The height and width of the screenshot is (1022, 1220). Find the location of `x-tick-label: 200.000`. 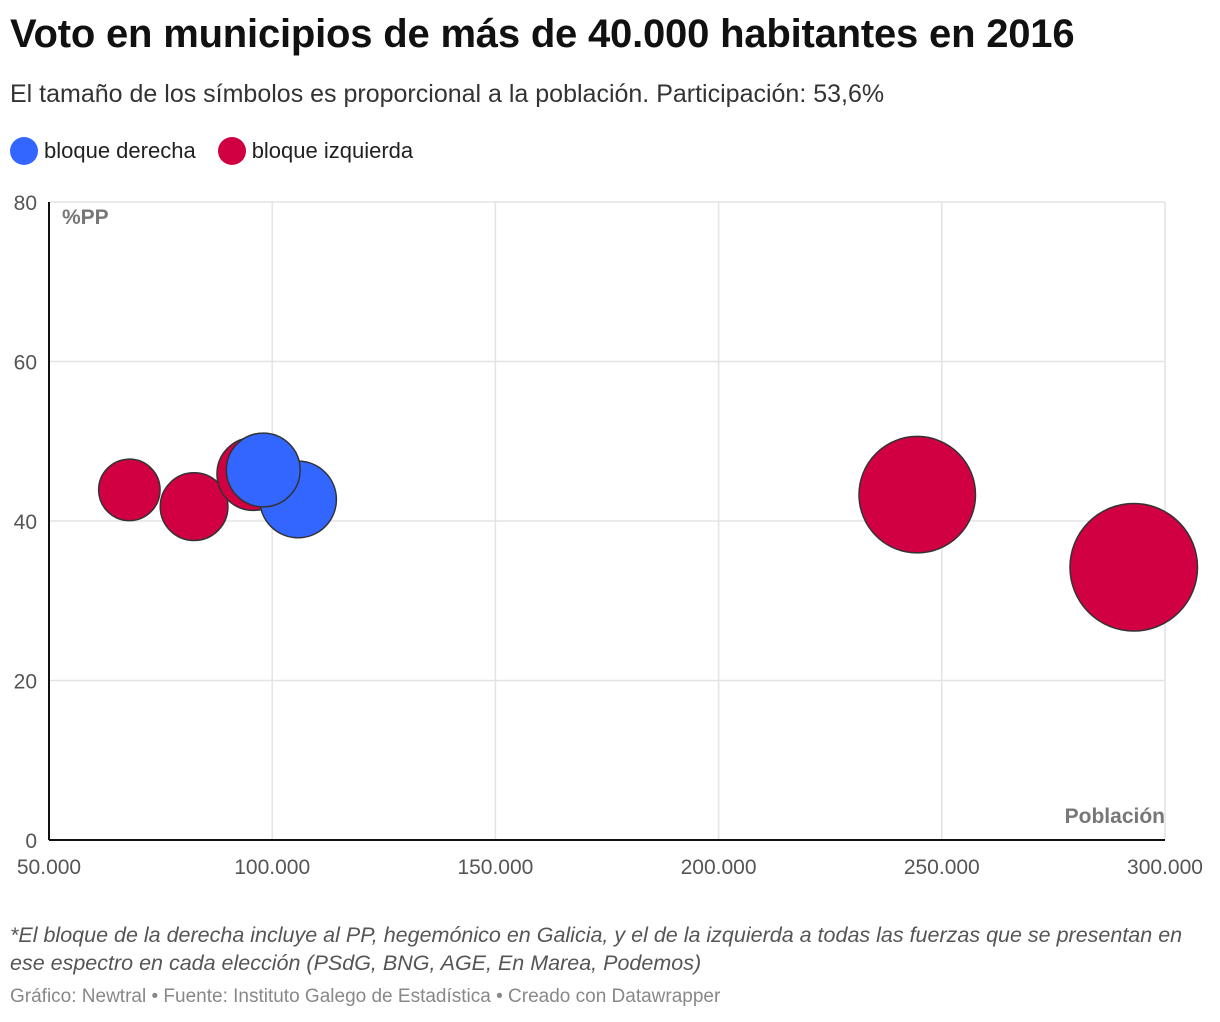

x-tick-label: 200.000 is located at coordinates (719, 867).